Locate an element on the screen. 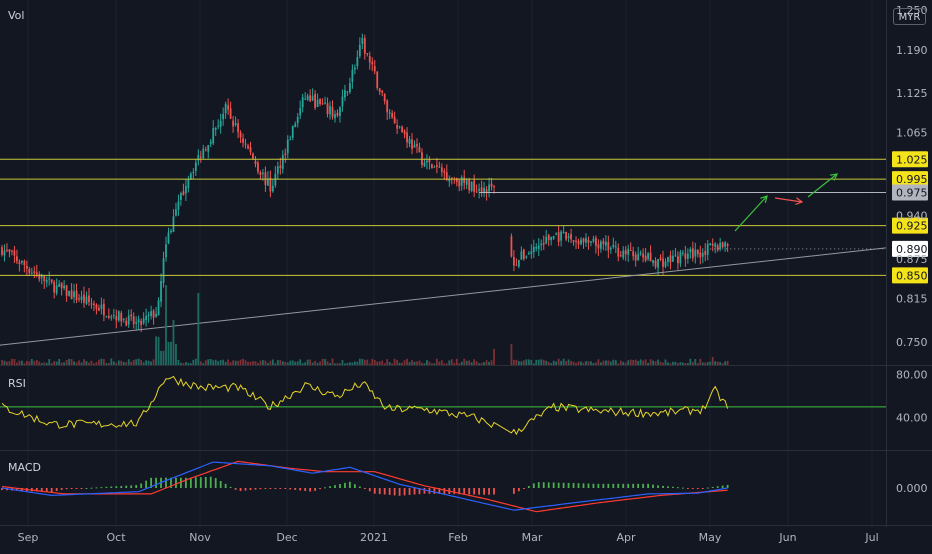 The image size is (932, 554). last-price-label: 0.890 is located at coordinates (912, 249).